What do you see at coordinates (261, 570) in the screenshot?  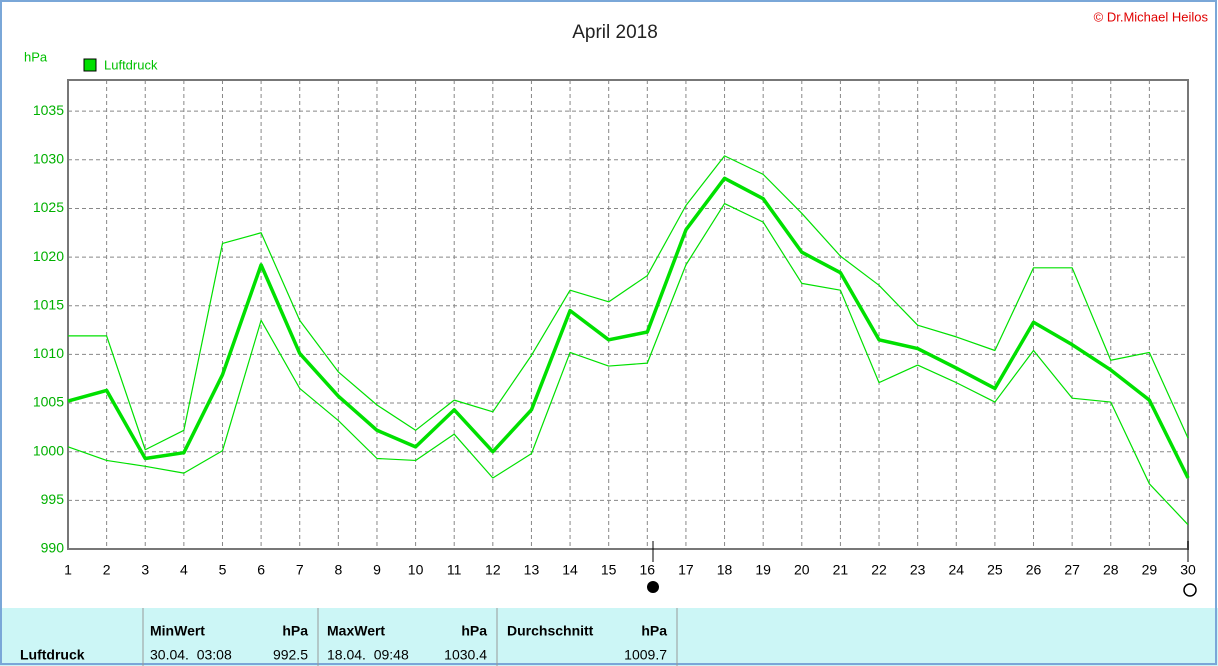 I see `x-tick-label: 6` at bounding box center [261, 570].